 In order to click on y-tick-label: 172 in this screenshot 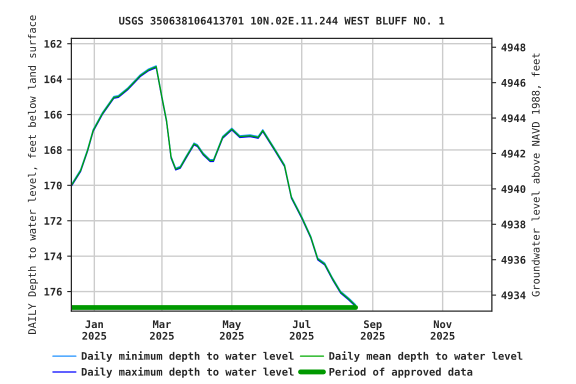, I will do `click(53, 220)`.